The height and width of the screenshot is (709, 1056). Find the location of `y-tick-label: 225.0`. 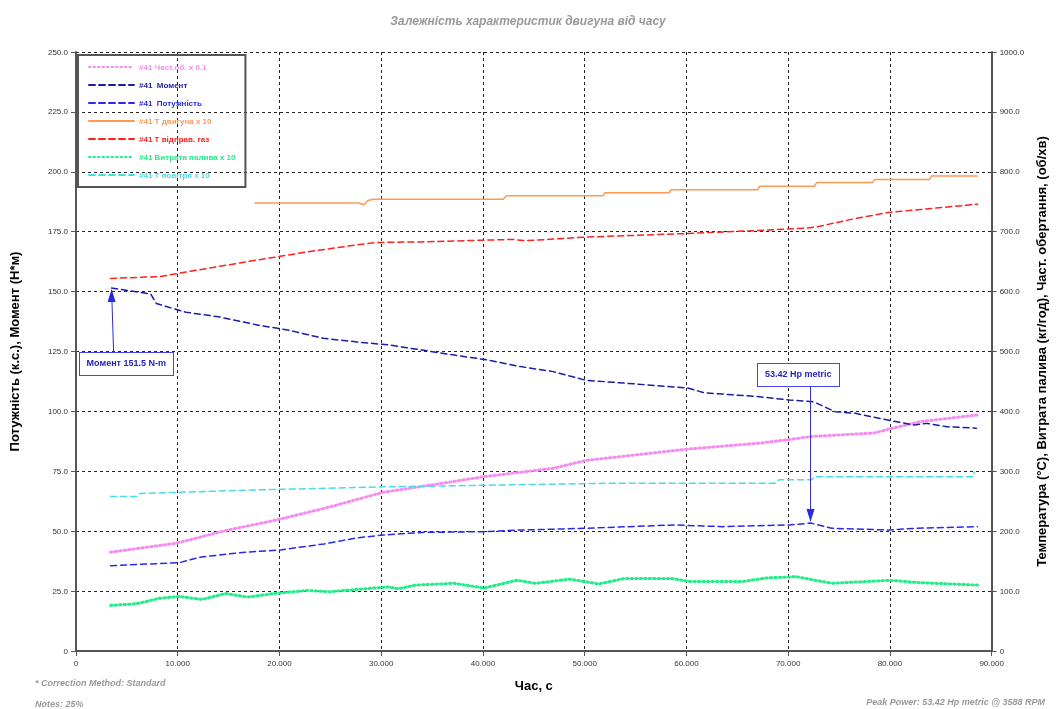

y-tick-label: 225.0 is located at coordinates (58, 112).